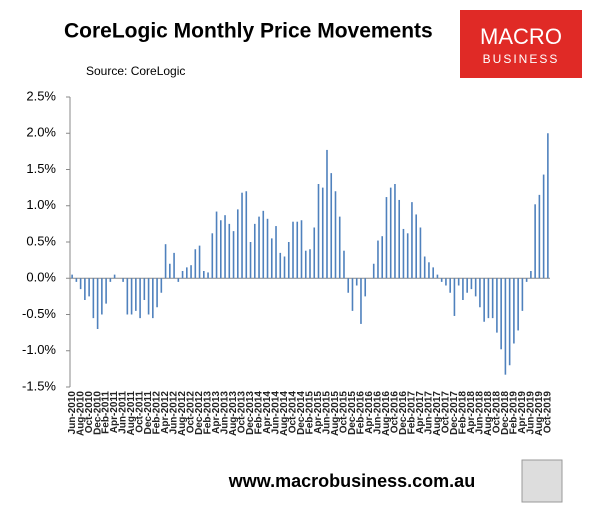 The width and height of the screenshot is (592, 515). Describe the element at coordinates (539, 413) in the screenshot. I see `x-tick-label: Aug-2019` at that location.